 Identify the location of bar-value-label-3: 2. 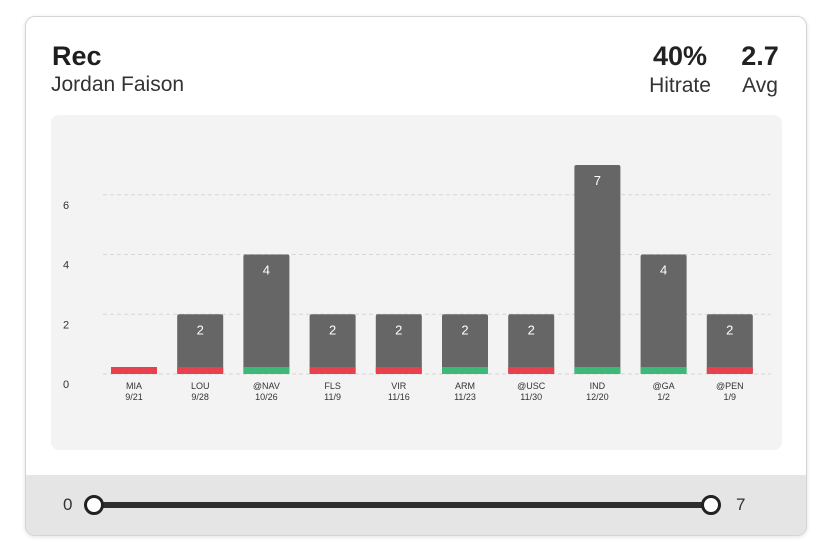
(332, 329).